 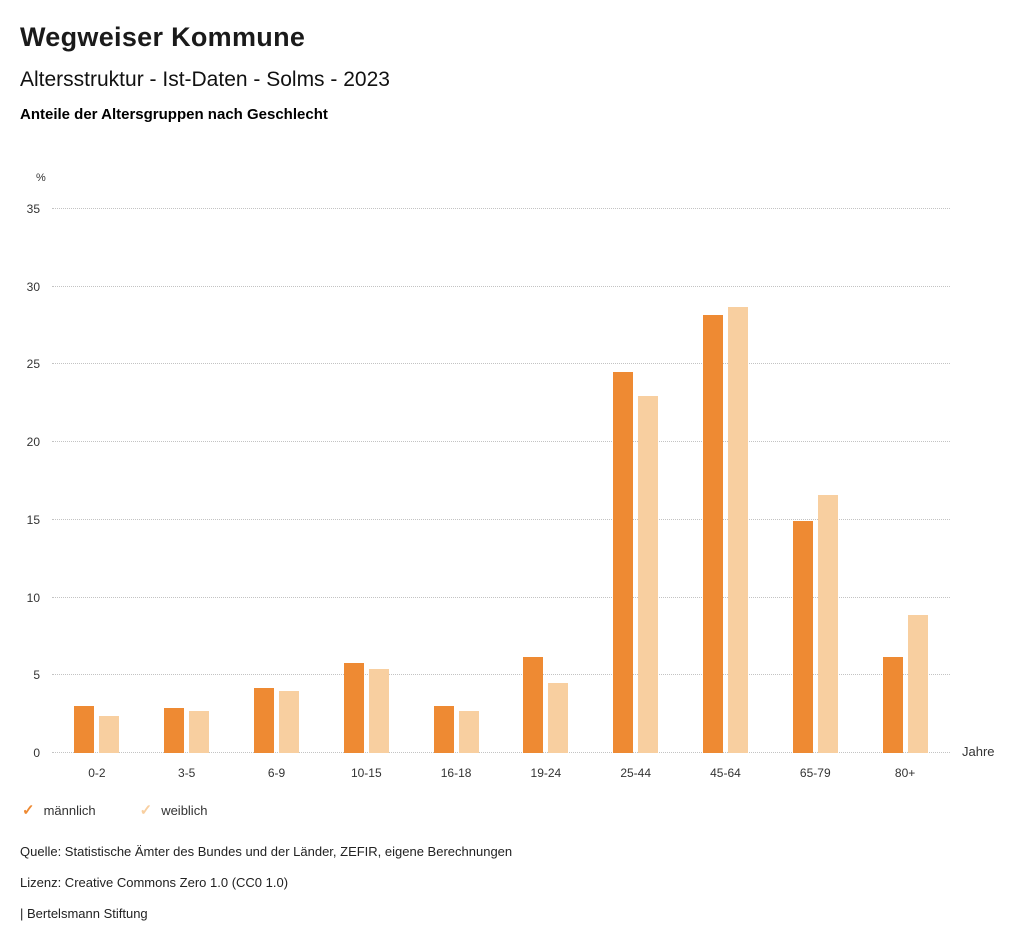 What do you see at coordinates (33, 364) in the screenshot?
I see `y-tick-label: 25` at bounding box center [33, 364].